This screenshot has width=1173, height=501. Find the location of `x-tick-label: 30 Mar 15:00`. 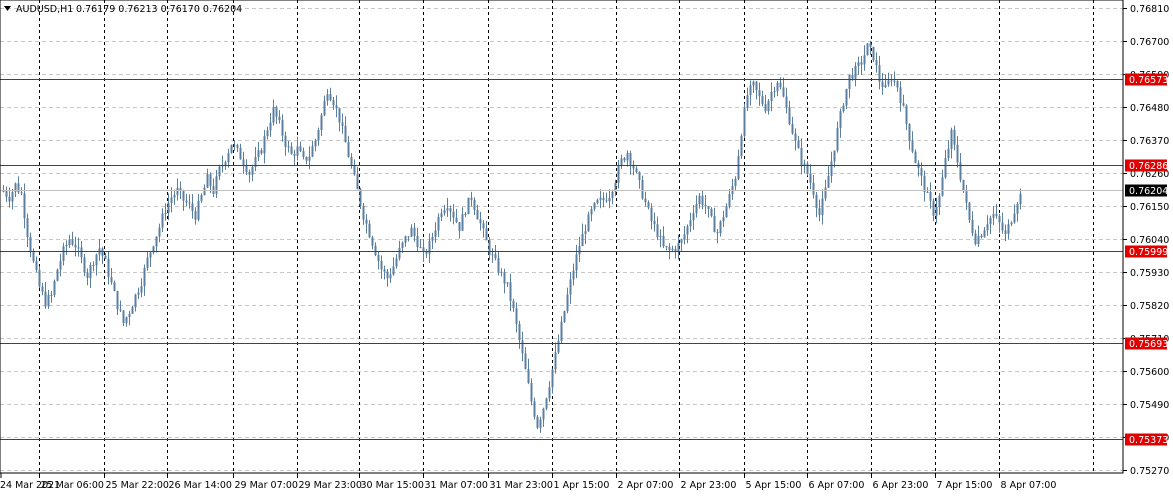

x-tick-label: 30 Mar 15:00 is located at coordinates (392, 485).